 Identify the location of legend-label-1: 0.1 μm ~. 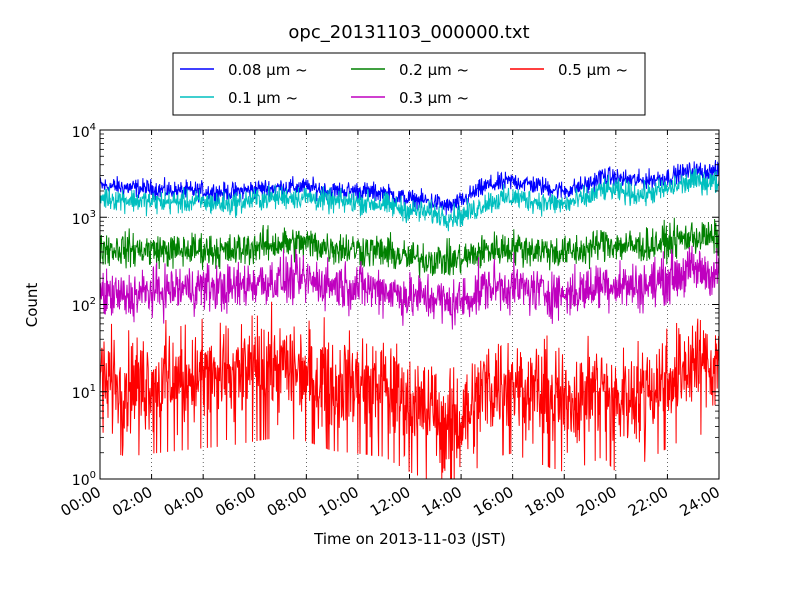
(263, 98).